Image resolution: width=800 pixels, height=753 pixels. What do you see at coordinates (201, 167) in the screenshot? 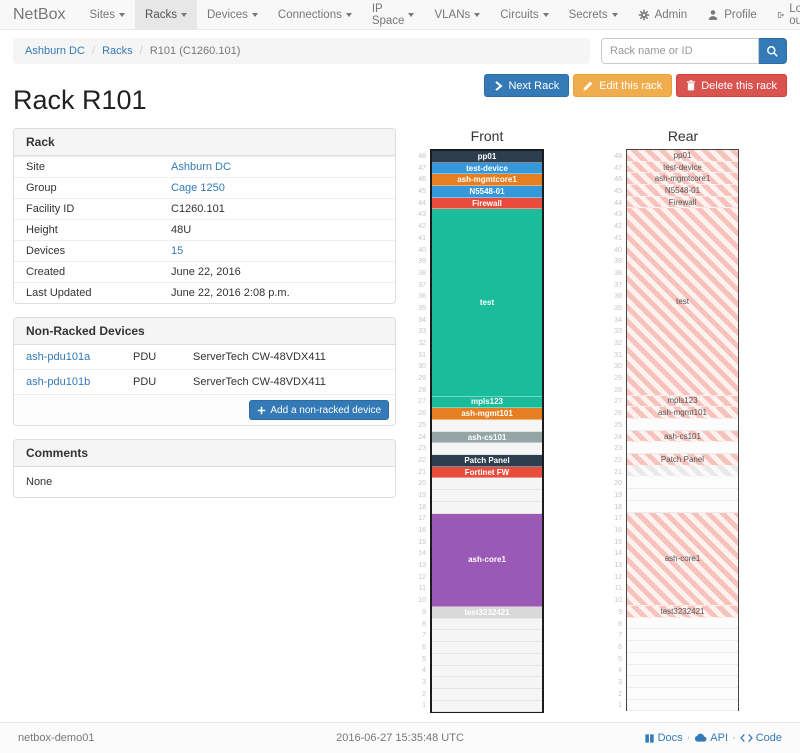
I see `site-link: Ashburn DC` at bounding box center [201, 167].